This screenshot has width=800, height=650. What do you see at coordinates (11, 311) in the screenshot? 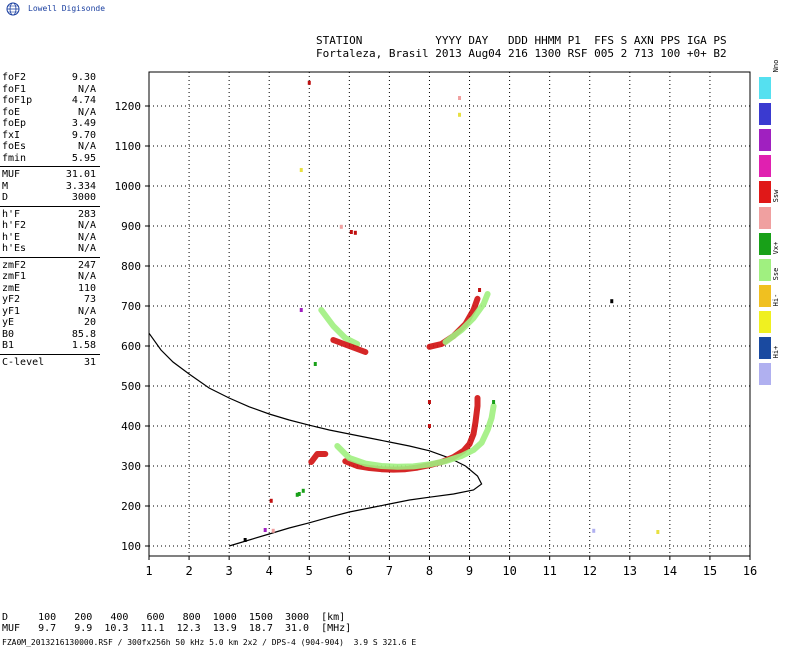
I see `parameter-name: yF1` at bounding box center [11, 311].